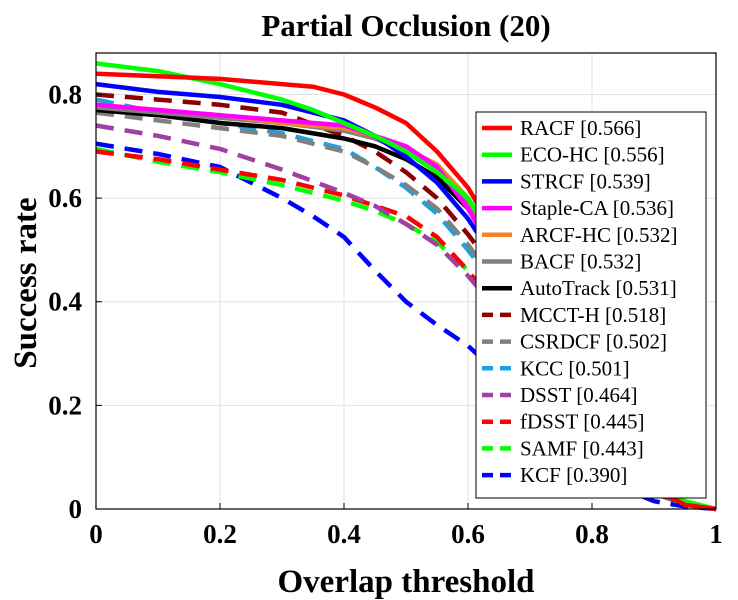  I want to click on legend-label-arcf-hc: ARCF-HC [0.532], so click(599, 235).